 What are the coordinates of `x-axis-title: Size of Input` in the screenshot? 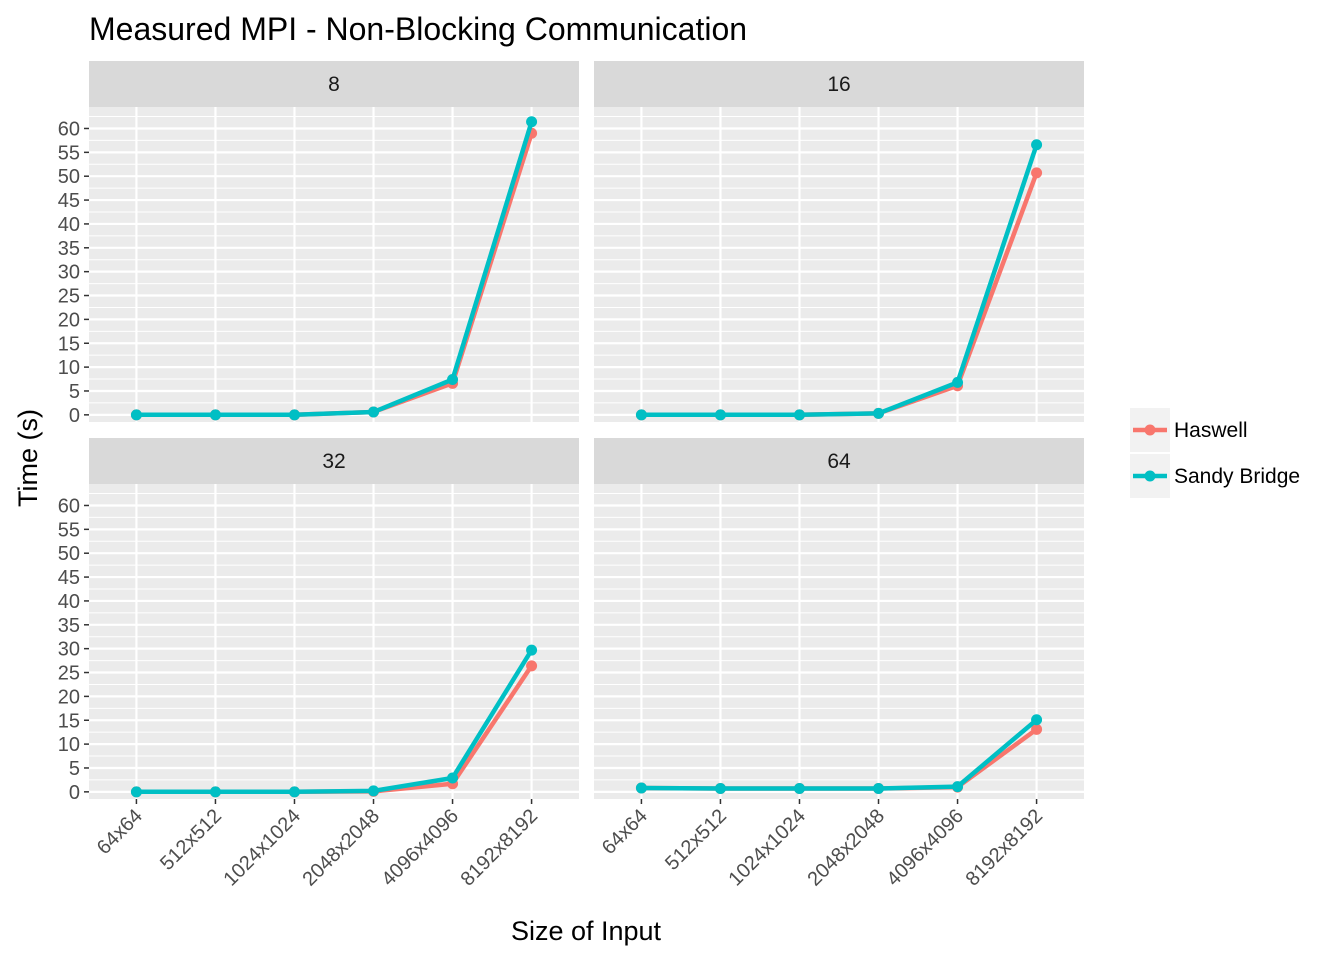 It's located at (586, 931).